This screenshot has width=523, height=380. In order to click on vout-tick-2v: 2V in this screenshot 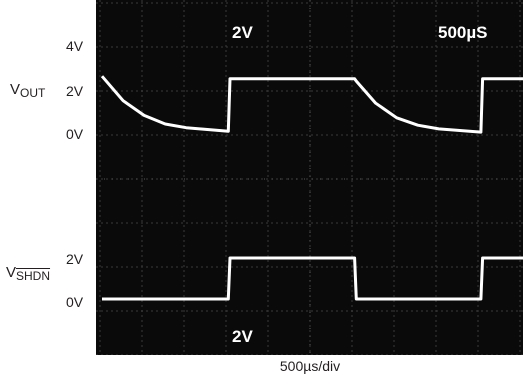, I will do `click(75, 91)`.